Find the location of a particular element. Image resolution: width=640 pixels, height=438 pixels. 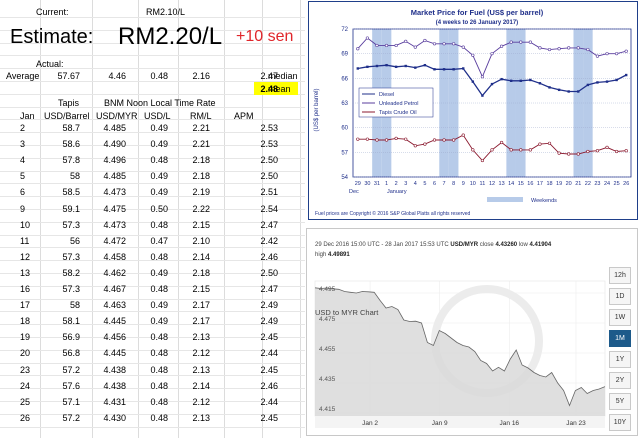

cell-usd-barrel: 58.5 is located at coordinates (71, 192).